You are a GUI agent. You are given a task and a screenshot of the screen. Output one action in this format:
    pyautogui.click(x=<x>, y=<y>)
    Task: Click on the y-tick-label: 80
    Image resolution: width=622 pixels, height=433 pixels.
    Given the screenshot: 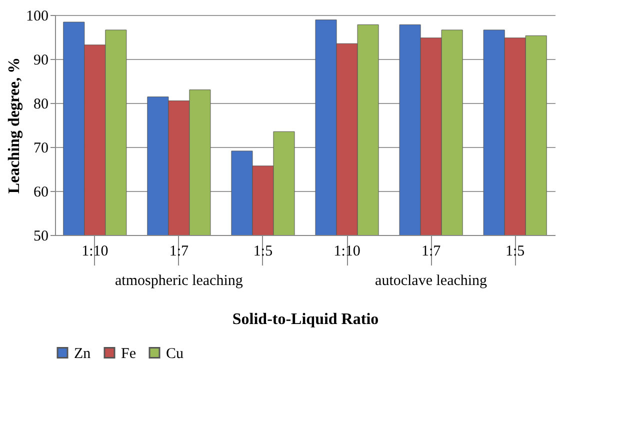 What is the action you would take?
    pyautogui.click(x=41, y=104)
    